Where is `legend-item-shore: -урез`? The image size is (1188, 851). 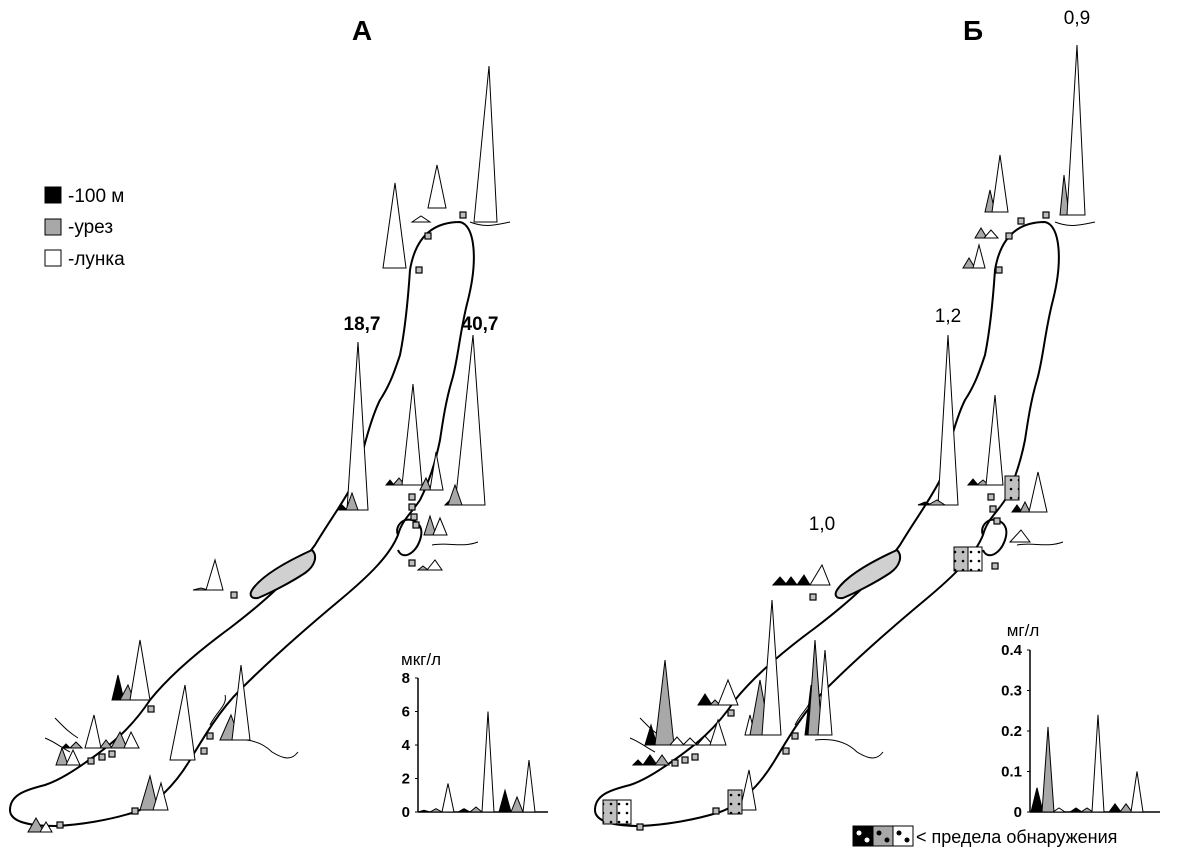
legend-item-shore: -урез is located at coordinates (78, 227).